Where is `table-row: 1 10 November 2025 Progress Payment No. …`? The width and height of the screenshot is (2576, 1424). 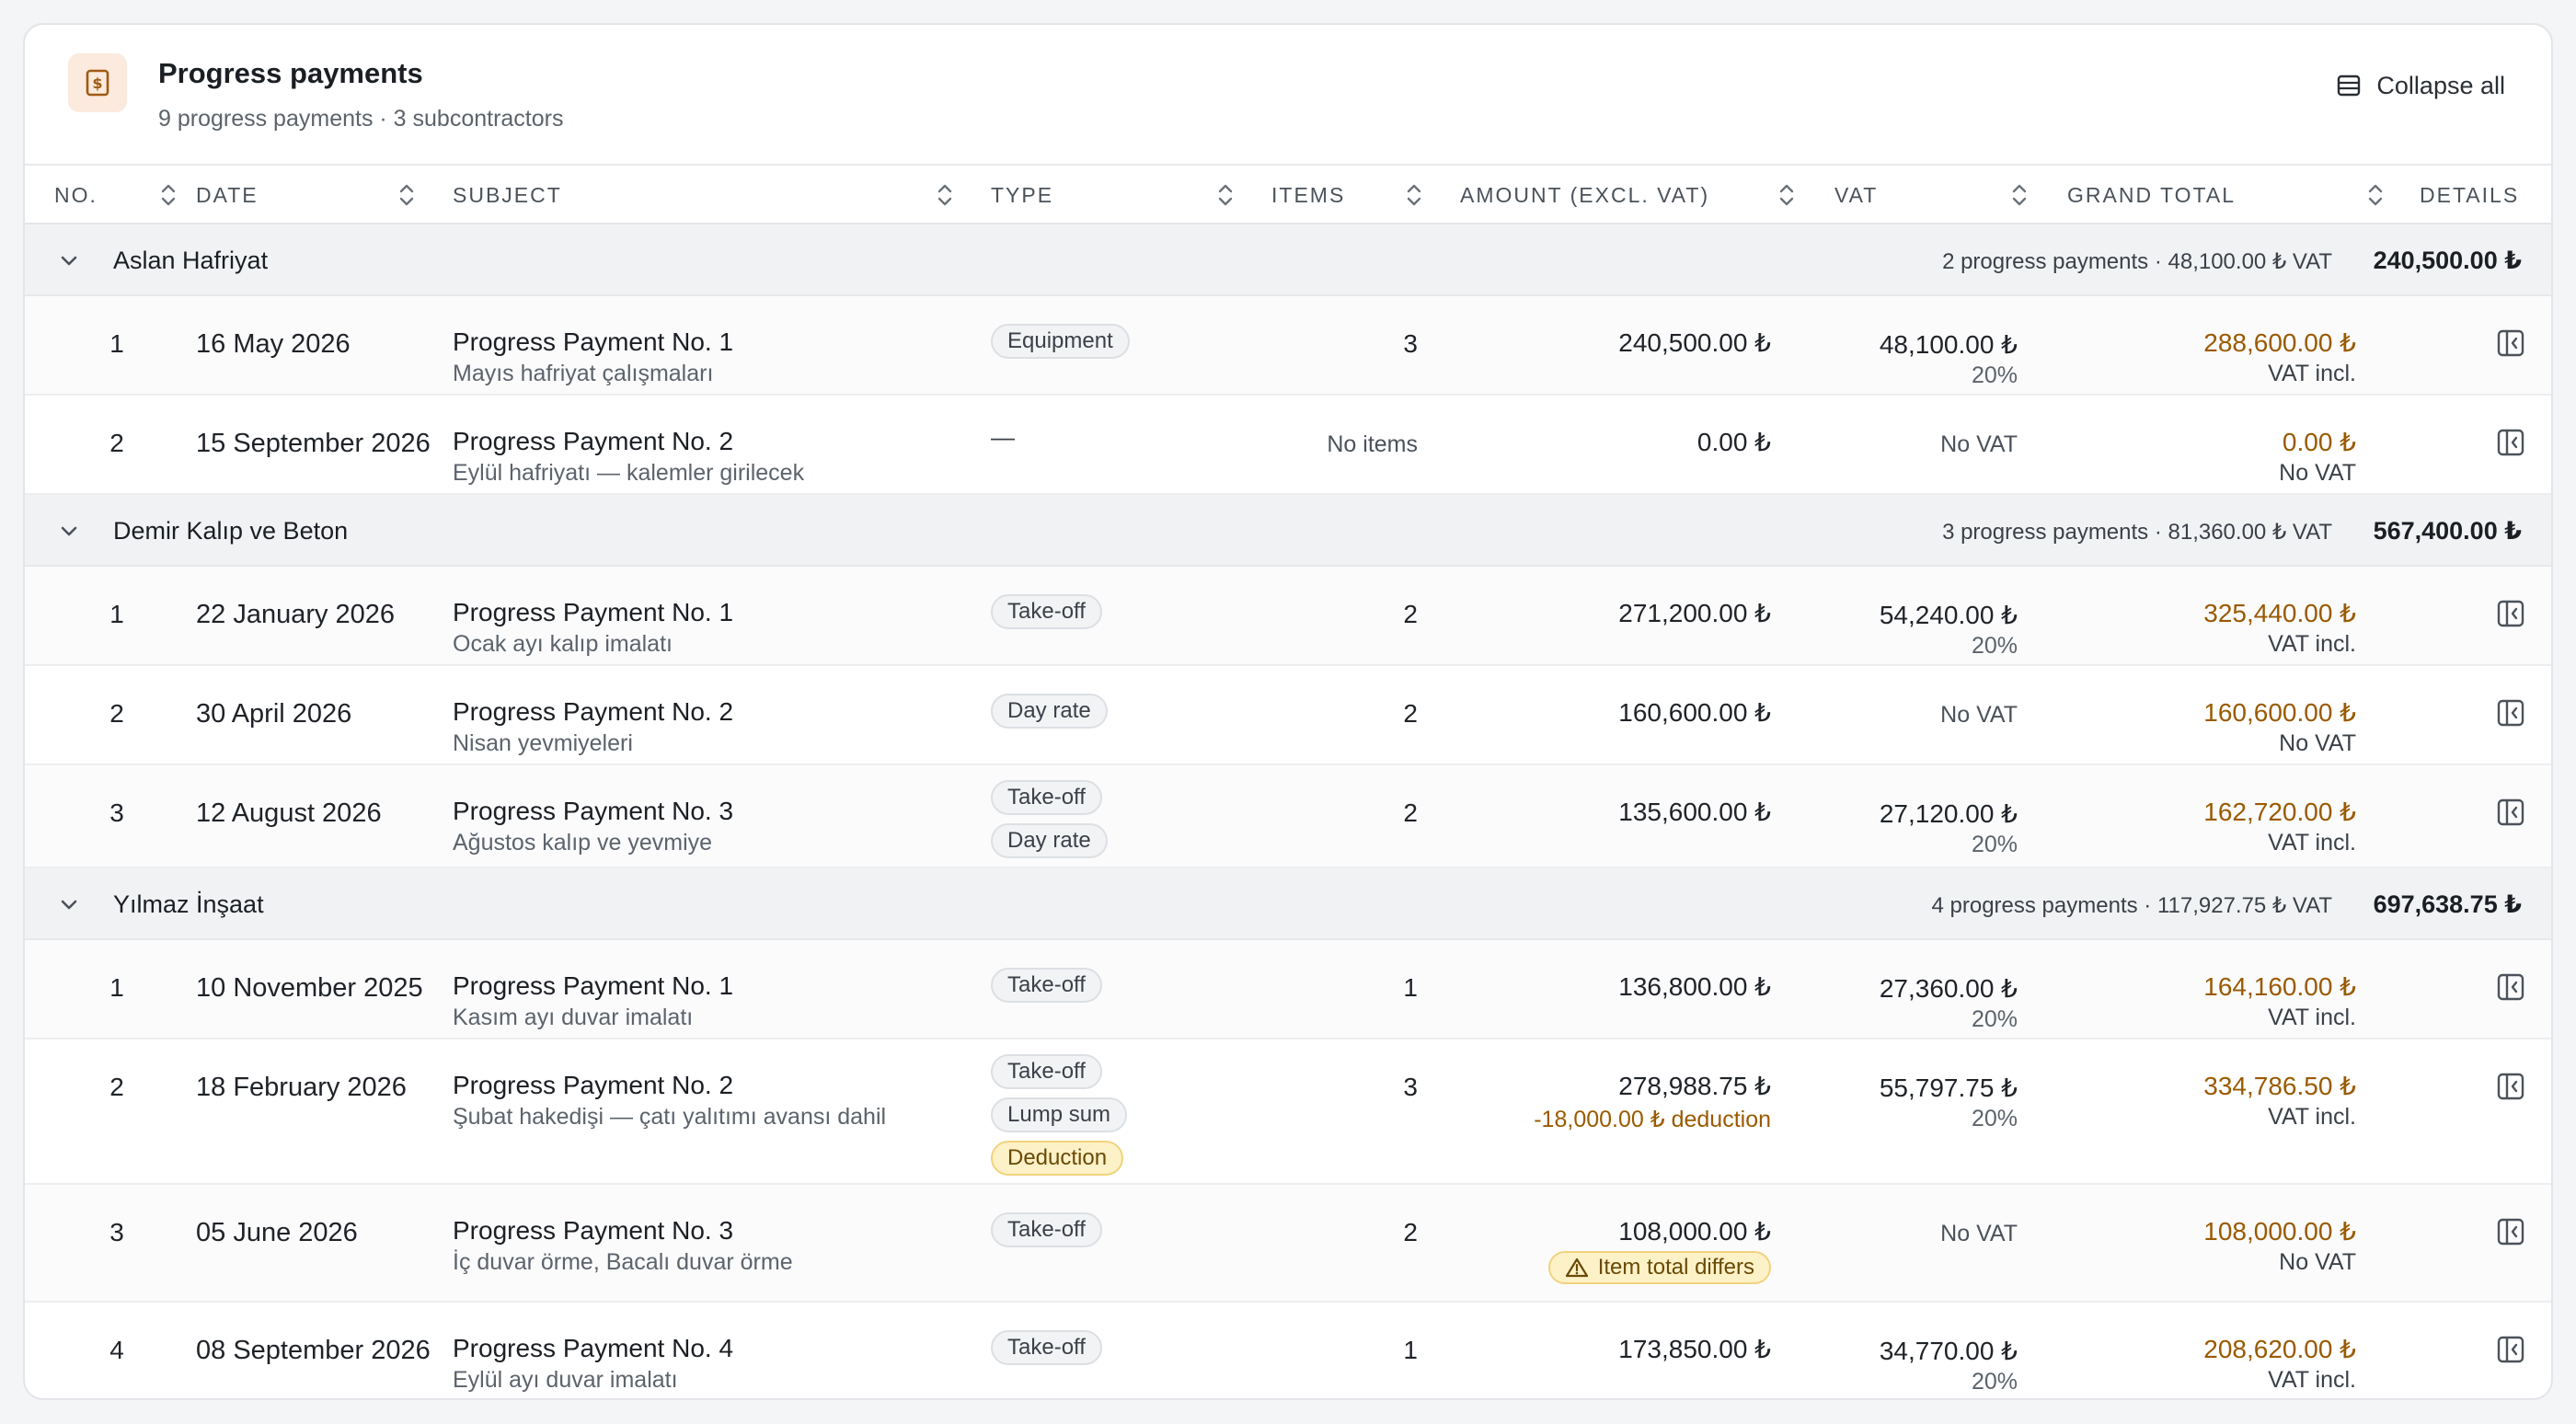
table-row: 1 10 November 2025 Progress Payment No. … is located at coordinates (1288, 989).